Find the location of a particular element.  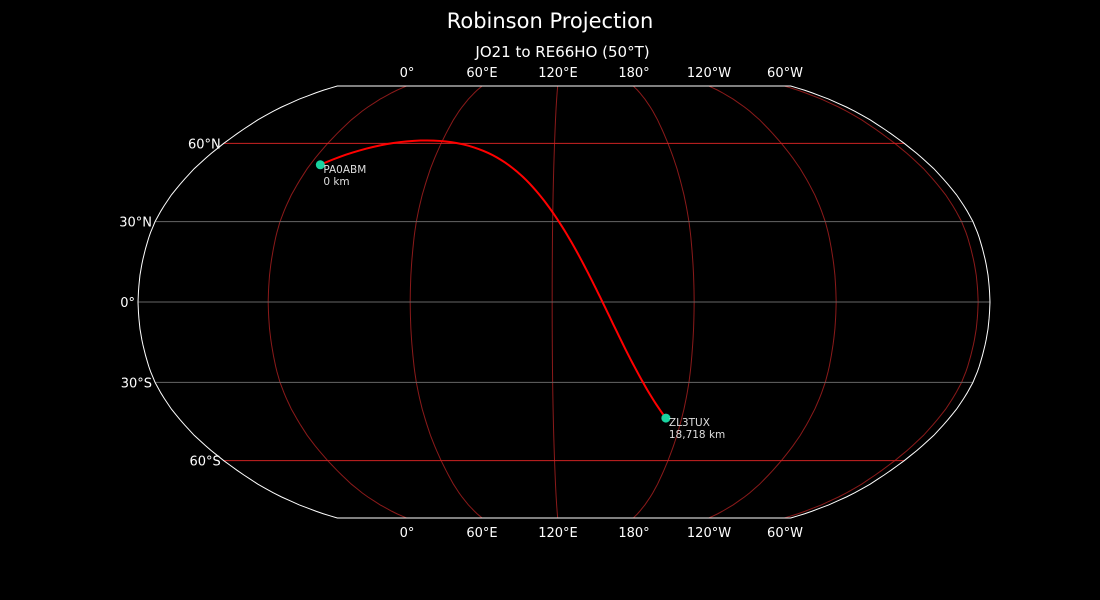

station-callsign: PA0ABM is located at coordinates (344, 170).